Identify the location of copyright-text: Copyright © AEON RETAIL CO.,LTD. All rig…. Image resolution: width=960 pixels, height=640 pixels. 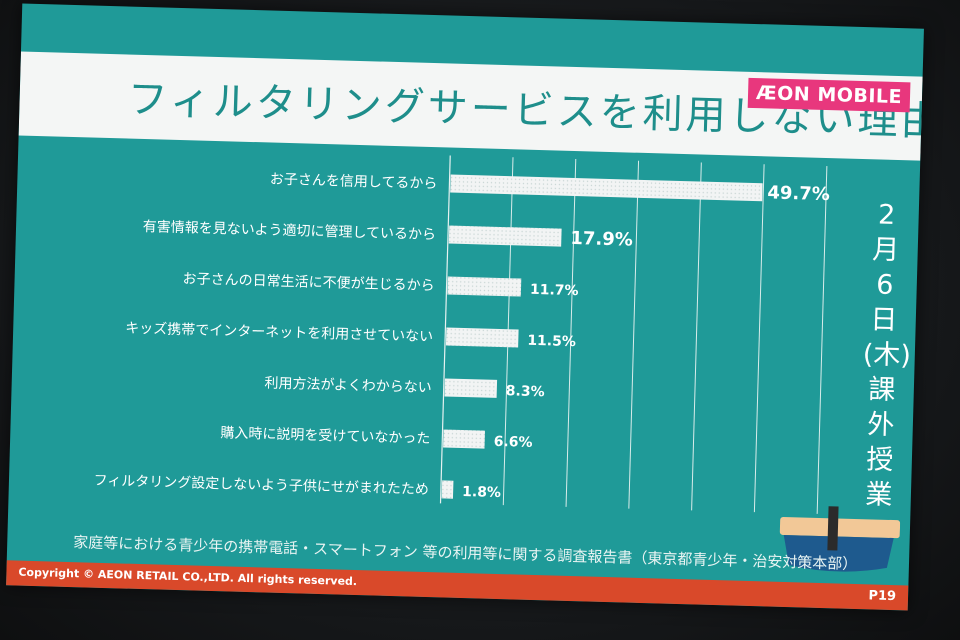
(188, 577).